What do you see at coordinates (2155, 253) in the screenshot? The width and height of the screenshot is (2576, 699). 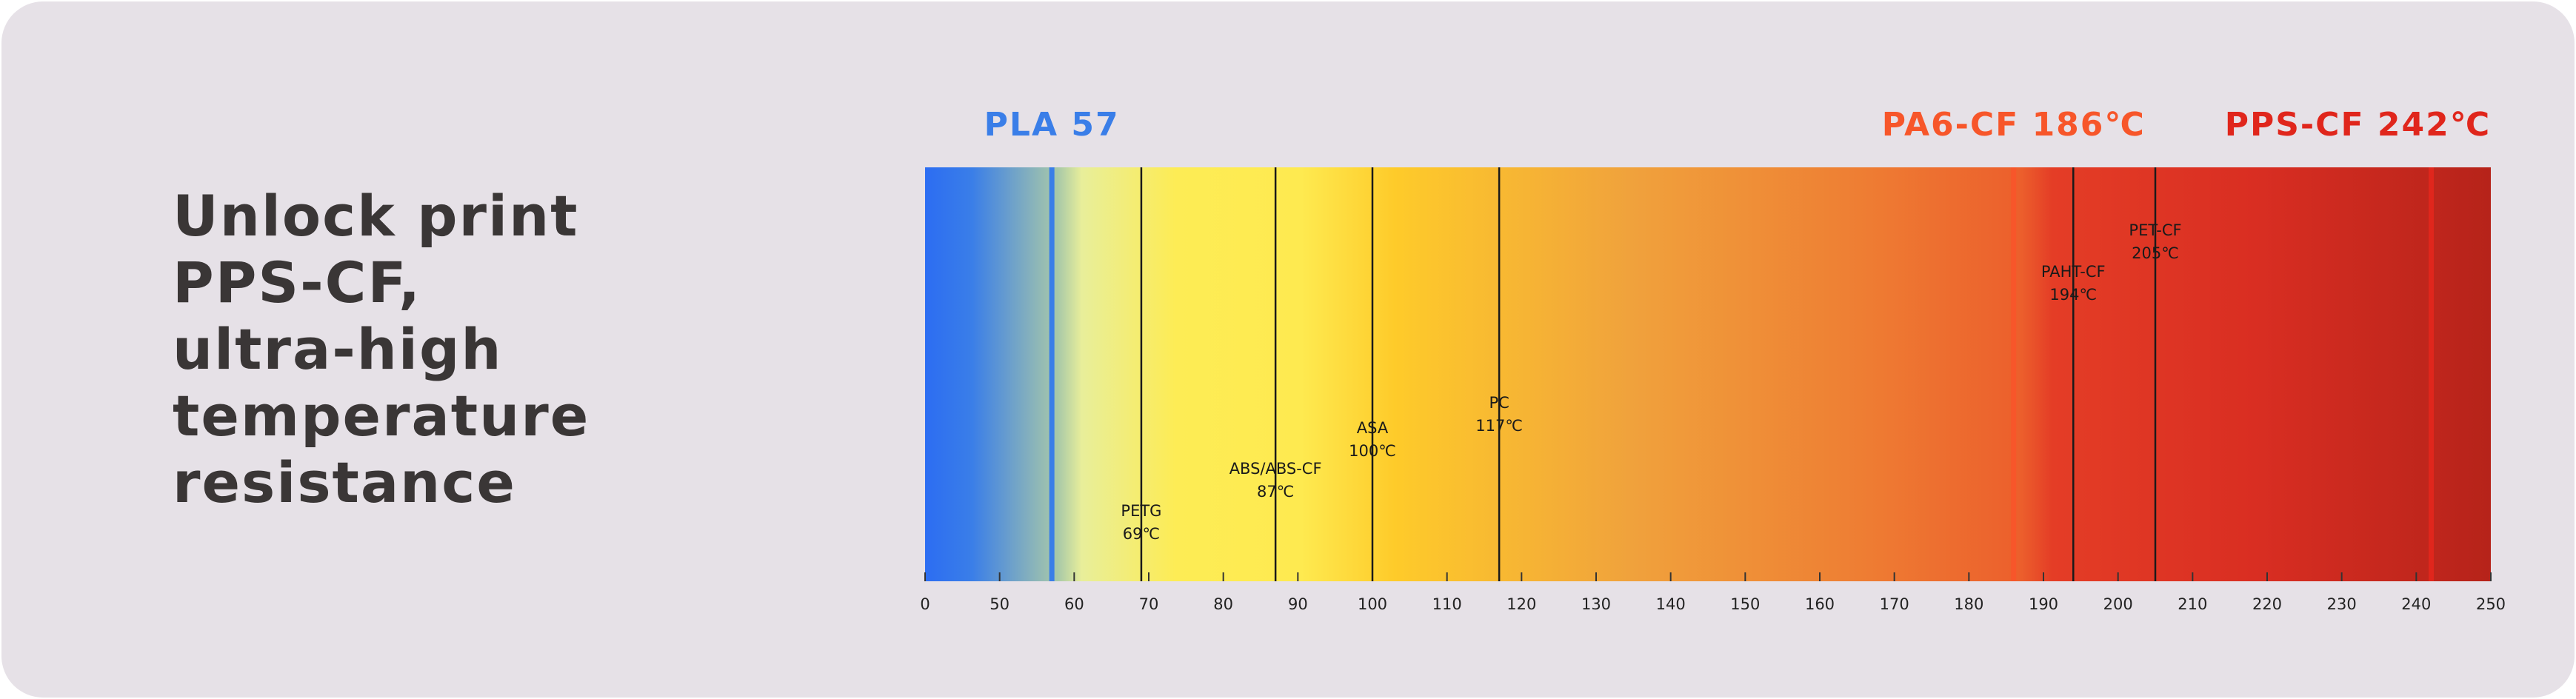 I see `marker-value-label: 205℃` at bounding box center [2155, 253].